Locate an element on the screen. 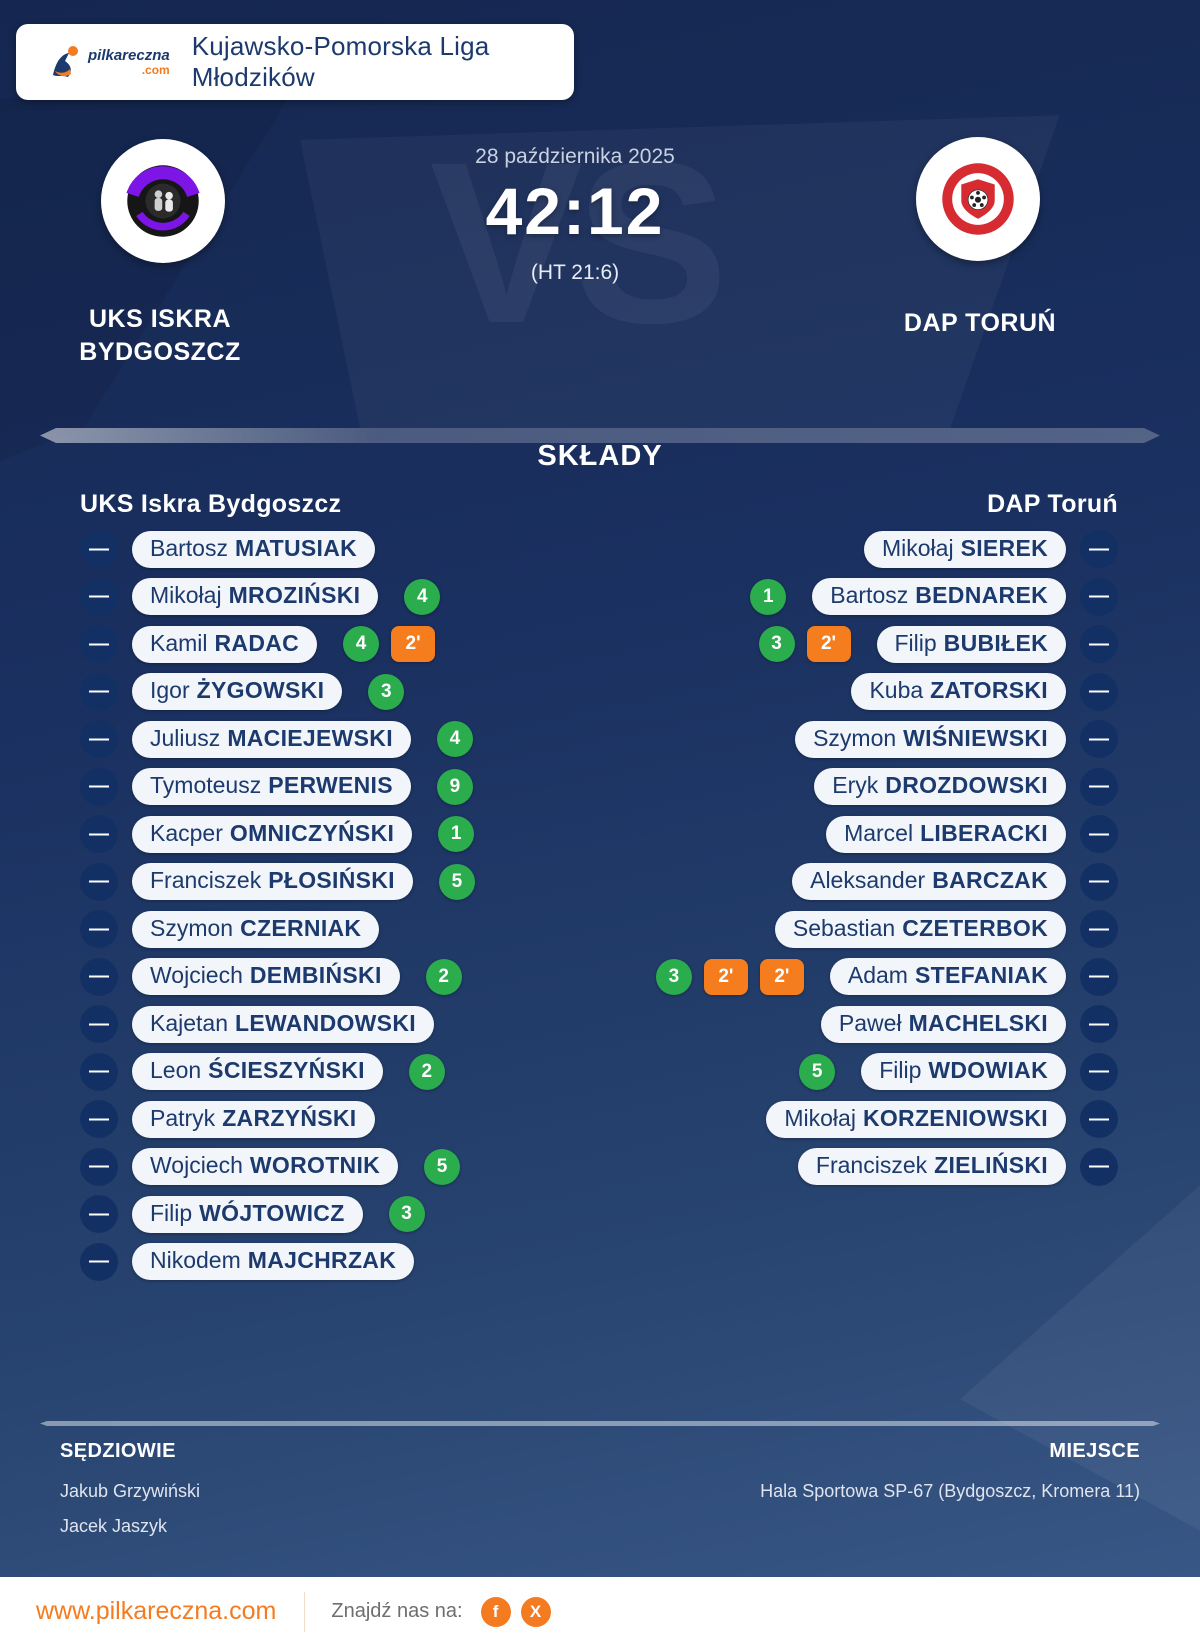 This screenshot has height=1646, width=1200. player-first-name: Patryk is located at coordinates (183, 1117).